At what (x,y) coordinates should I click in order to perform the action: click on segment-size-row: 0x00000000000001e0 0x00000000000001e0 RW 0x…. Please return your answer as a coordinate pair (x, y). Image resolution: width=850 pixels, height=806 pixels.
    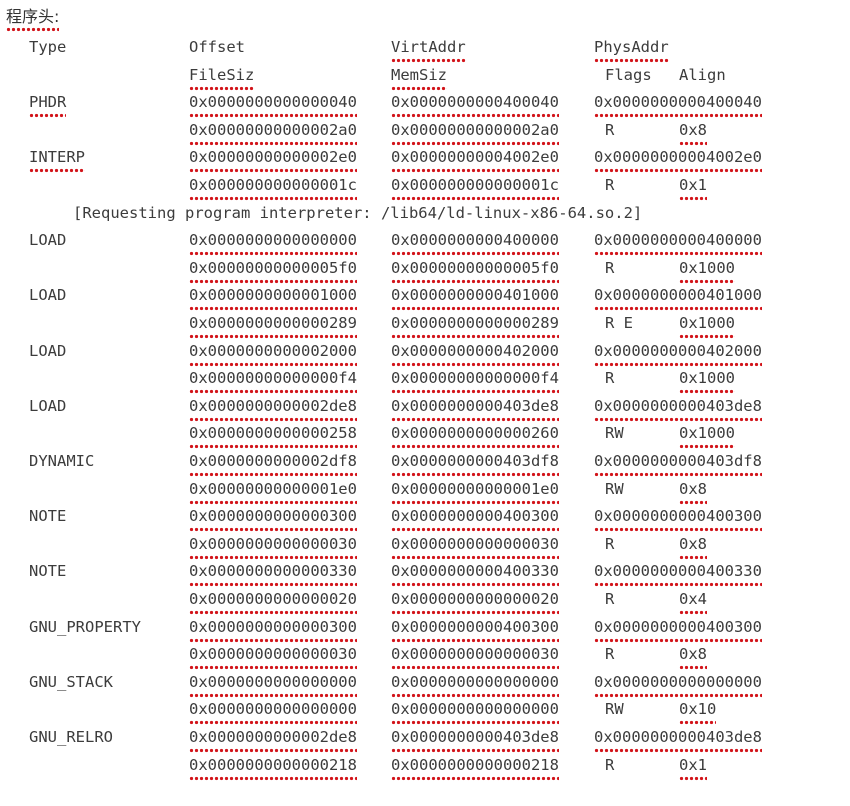
    Looking at the image, I should click on (425, 490).